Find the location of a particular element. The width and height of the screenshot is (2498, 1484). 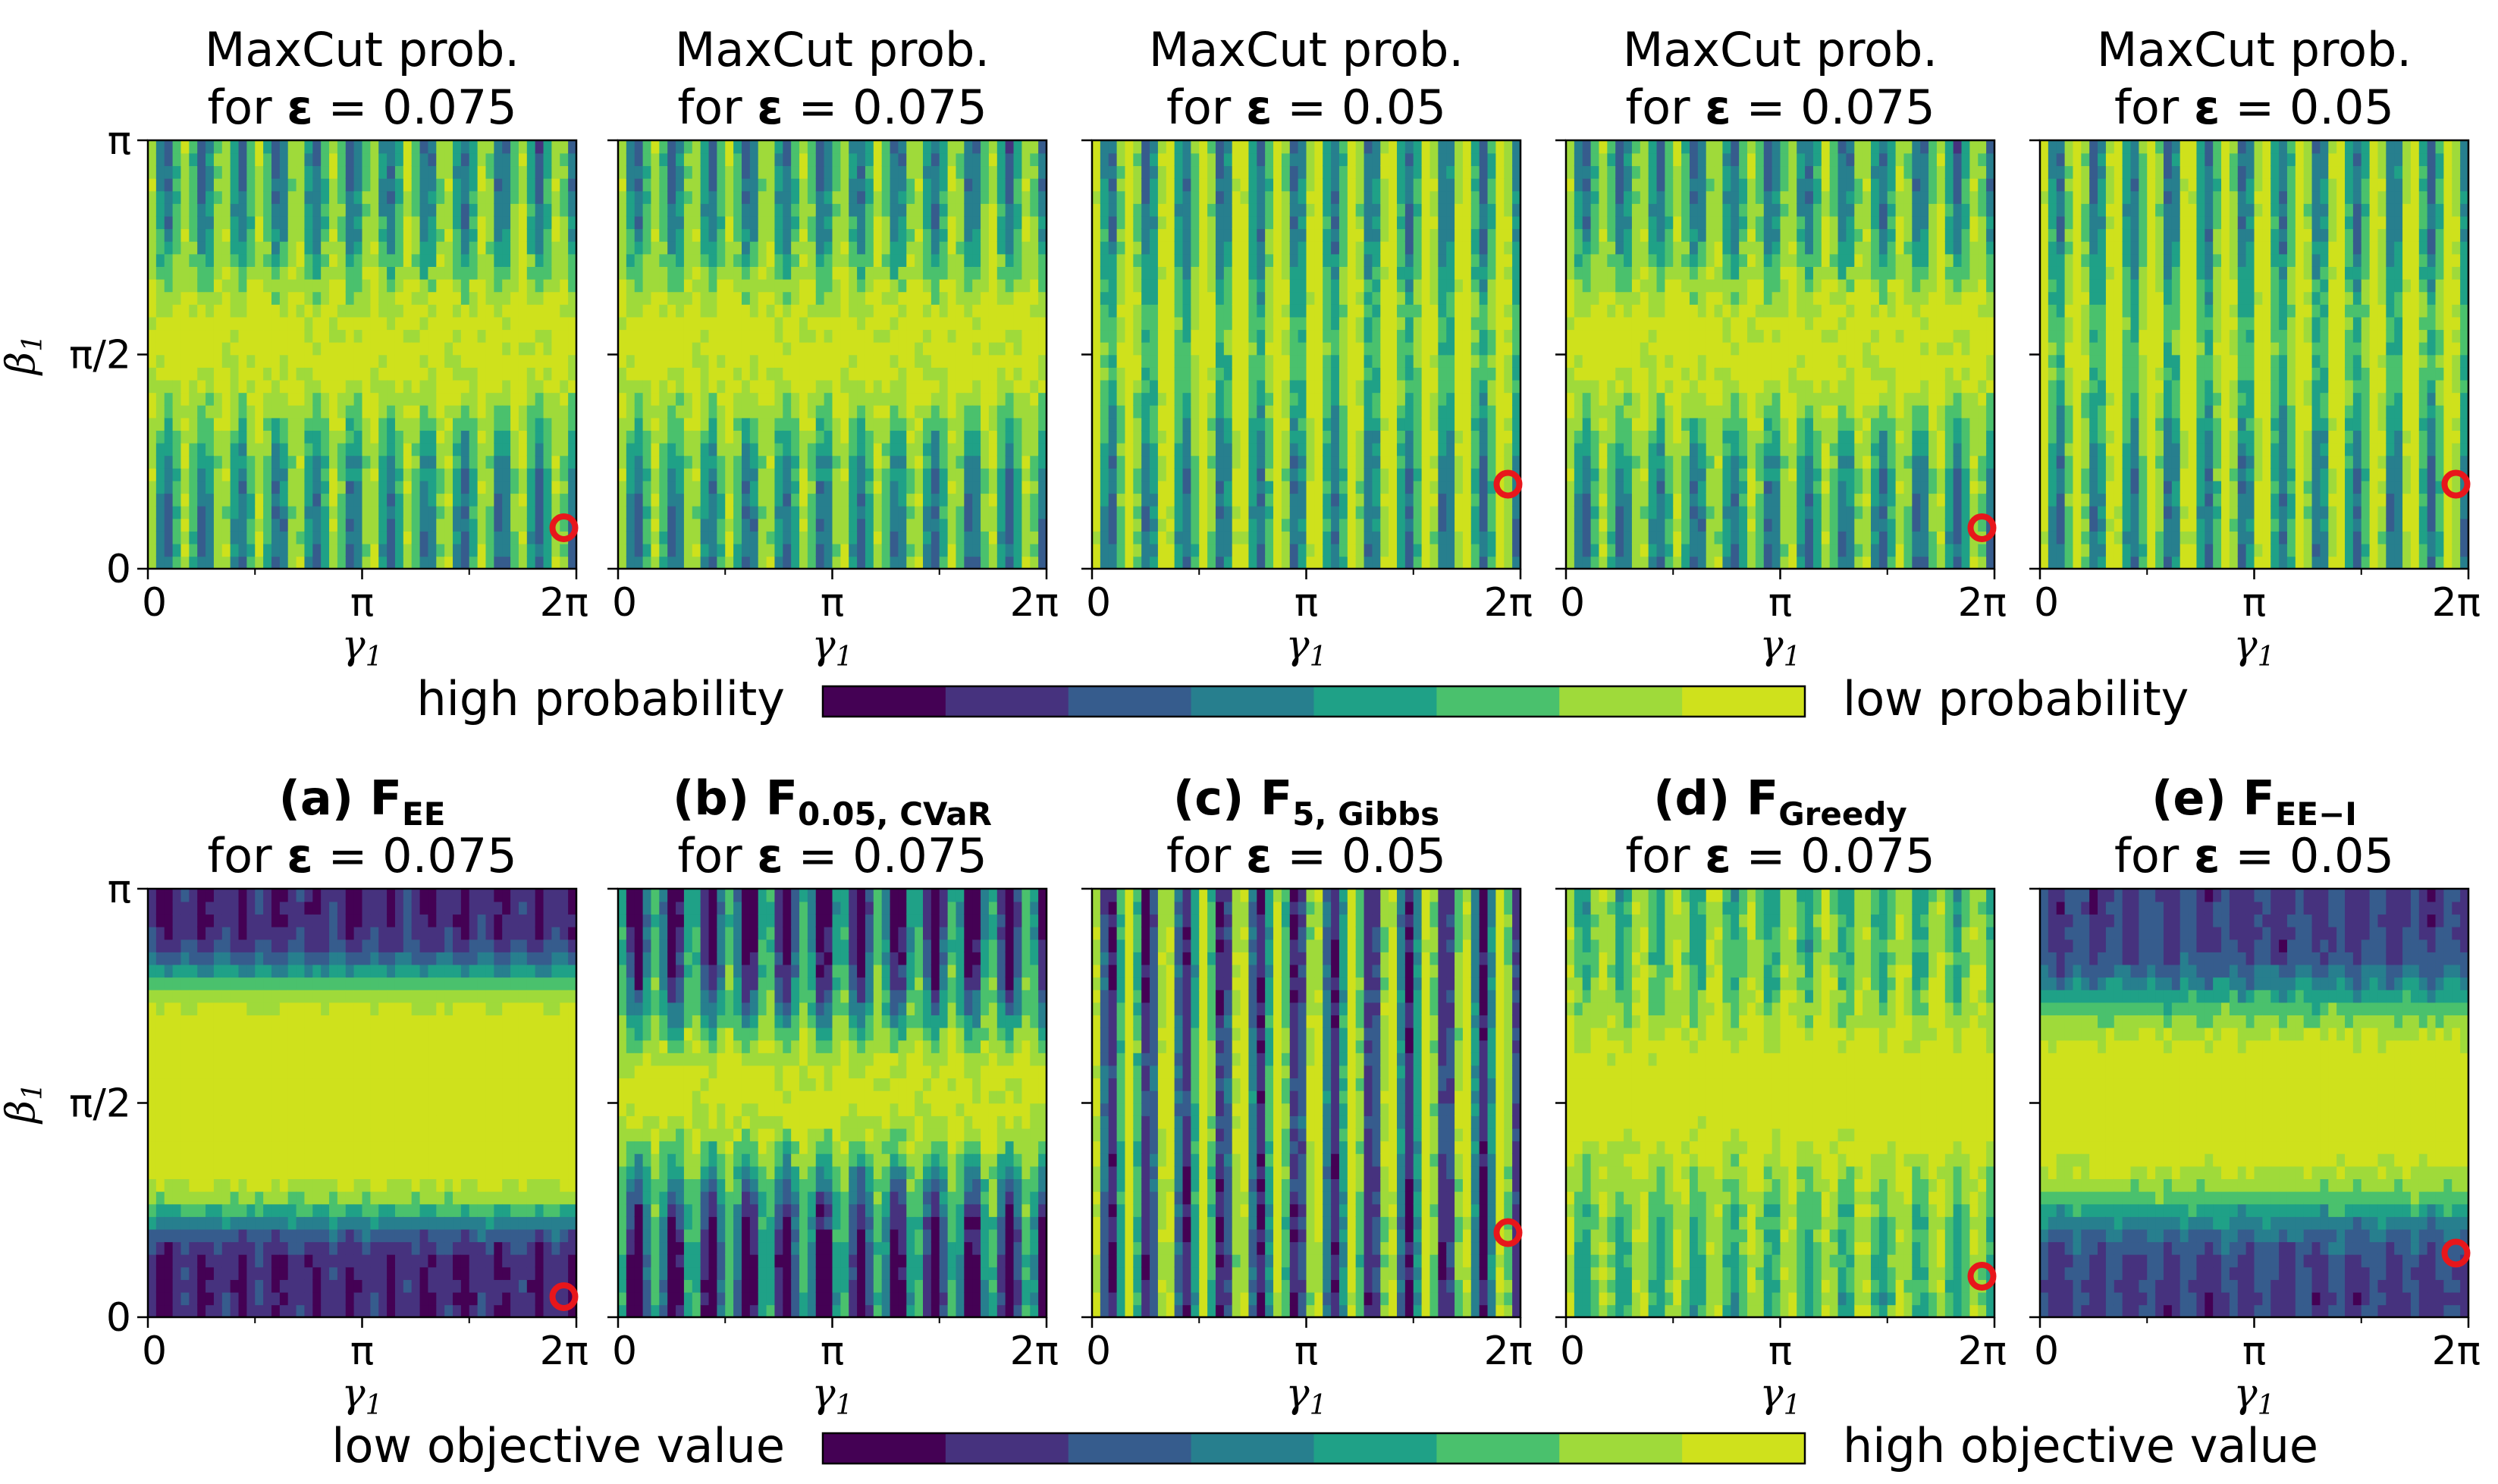

y-tick-label-part: π is located at coordinates (120, 141).